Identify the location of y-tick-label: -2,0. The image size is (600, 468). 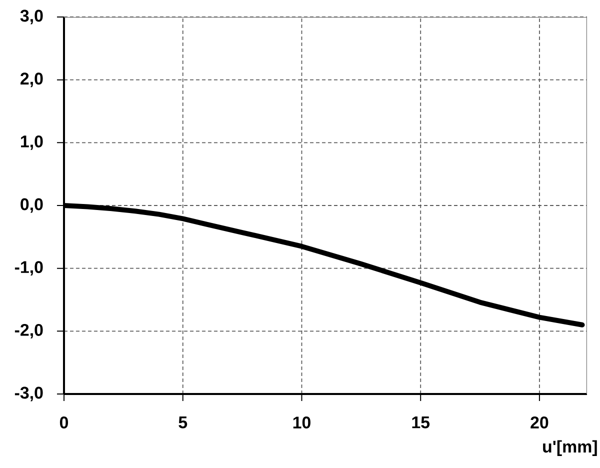
(28, 331).